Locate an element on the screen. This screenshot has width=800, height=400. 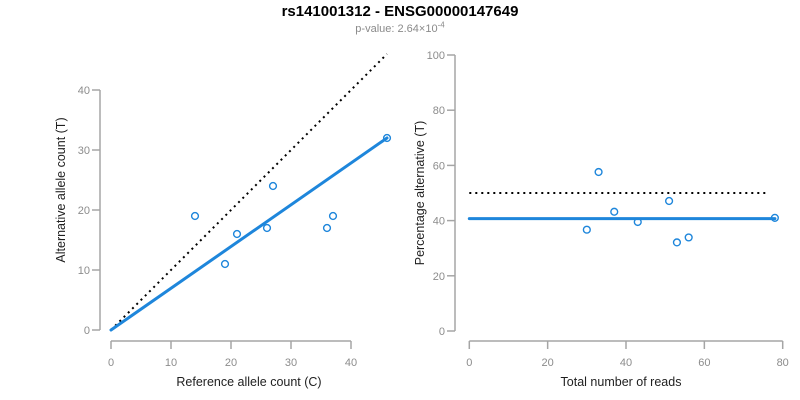
right-y-tick-label: 80 is located at coordinates (439, 111).